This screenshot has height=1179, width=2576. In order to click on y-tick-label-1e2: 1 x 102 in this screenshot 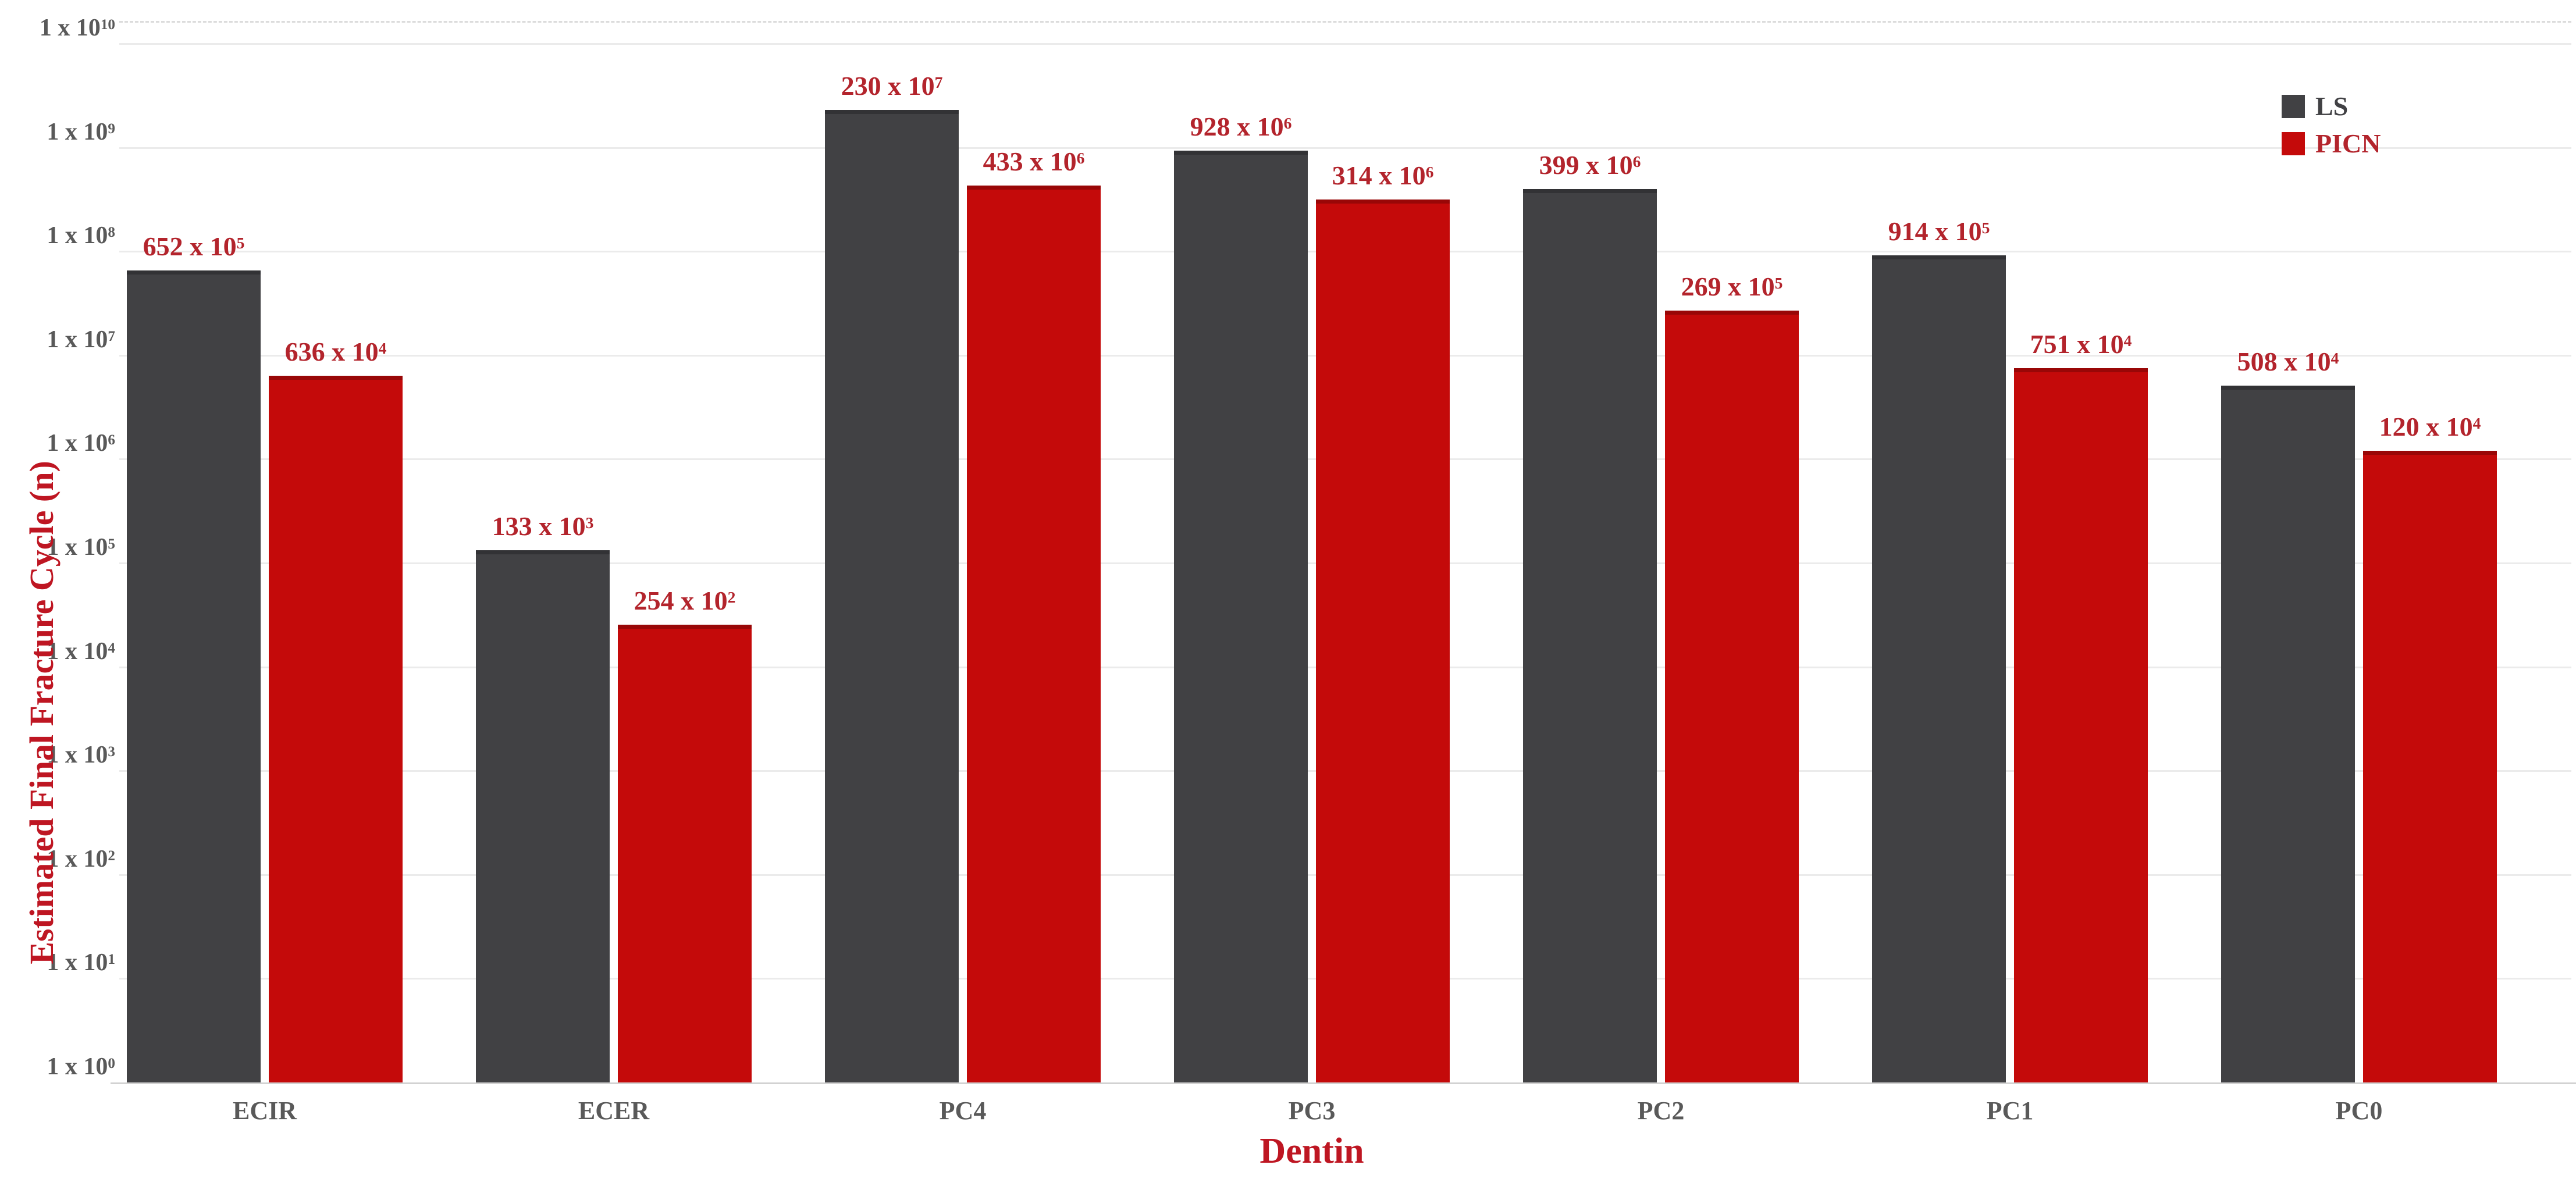, I will do `click(81, 859)`.